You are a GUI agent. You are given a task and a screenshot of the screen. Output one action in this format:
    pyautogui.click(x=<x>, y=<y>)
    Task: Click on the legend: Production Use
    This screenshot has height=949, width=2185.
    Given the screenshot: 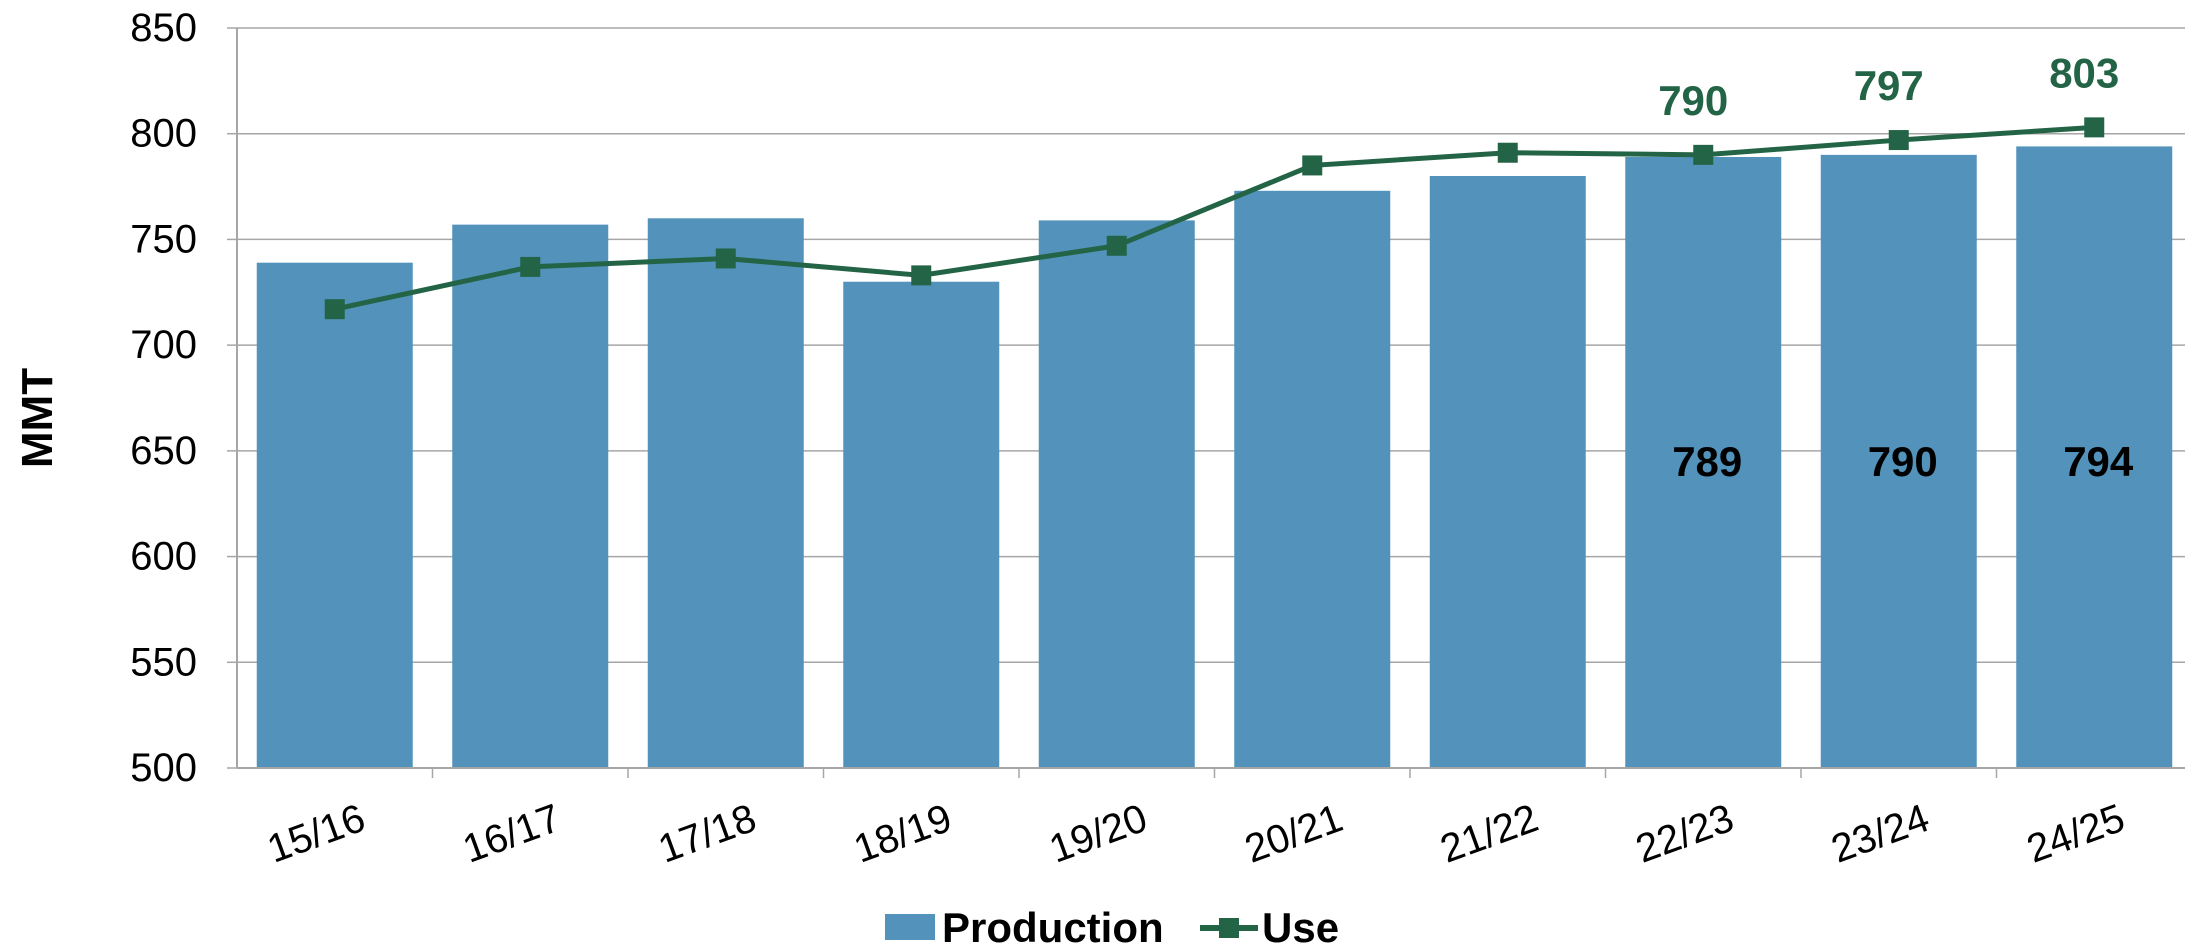 What is the action you would take?
    pyautogui.click(x=1112, y=926)
    